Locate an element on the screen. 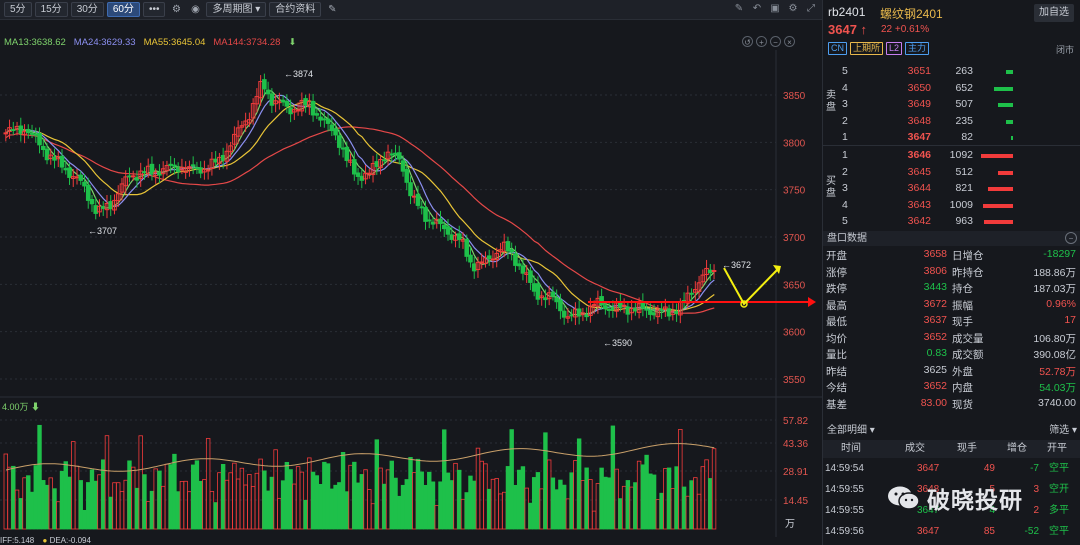 This screenshot has height=545, width=1080. contract-info-button: 合约资料 is located at coordinates (295, 9).